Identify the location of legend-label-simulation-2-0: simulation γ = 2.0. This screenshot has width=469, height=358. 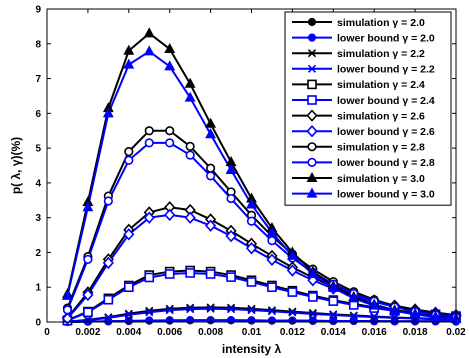
(381, 23).